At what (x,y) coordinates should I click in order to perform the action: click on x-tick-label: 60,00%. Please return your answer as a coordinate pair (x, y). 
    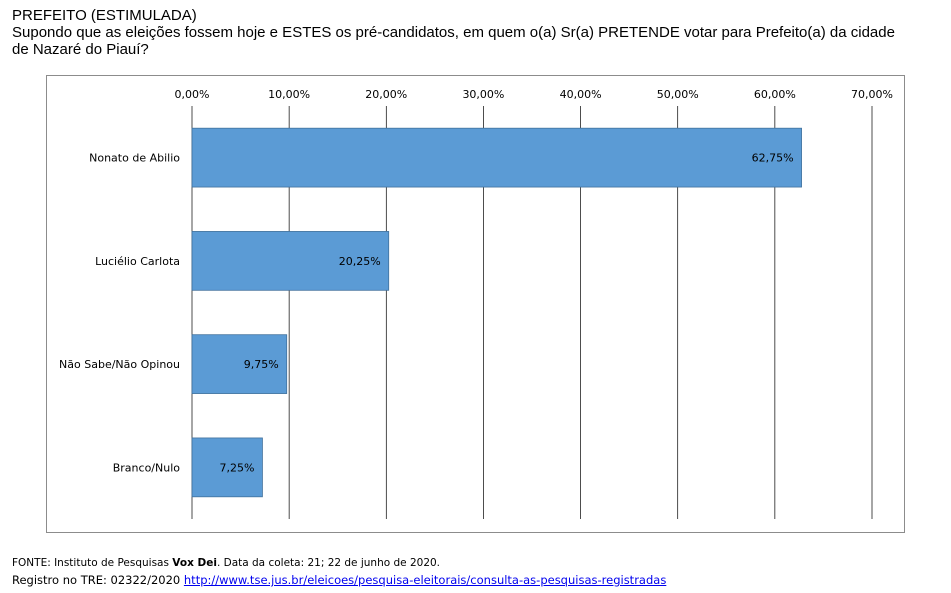
    Looking at the image, I should click on (775, 94).